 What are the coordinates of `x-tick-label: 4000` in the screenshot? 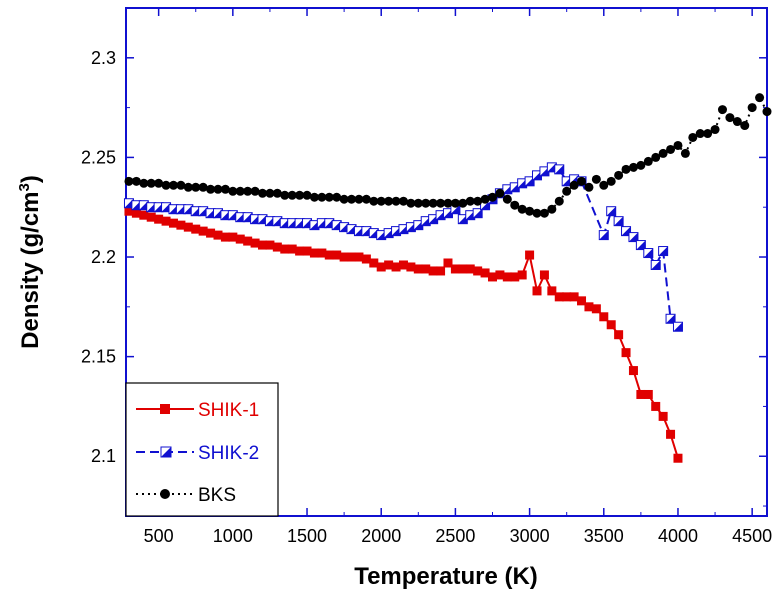 It's located at (678, 536).